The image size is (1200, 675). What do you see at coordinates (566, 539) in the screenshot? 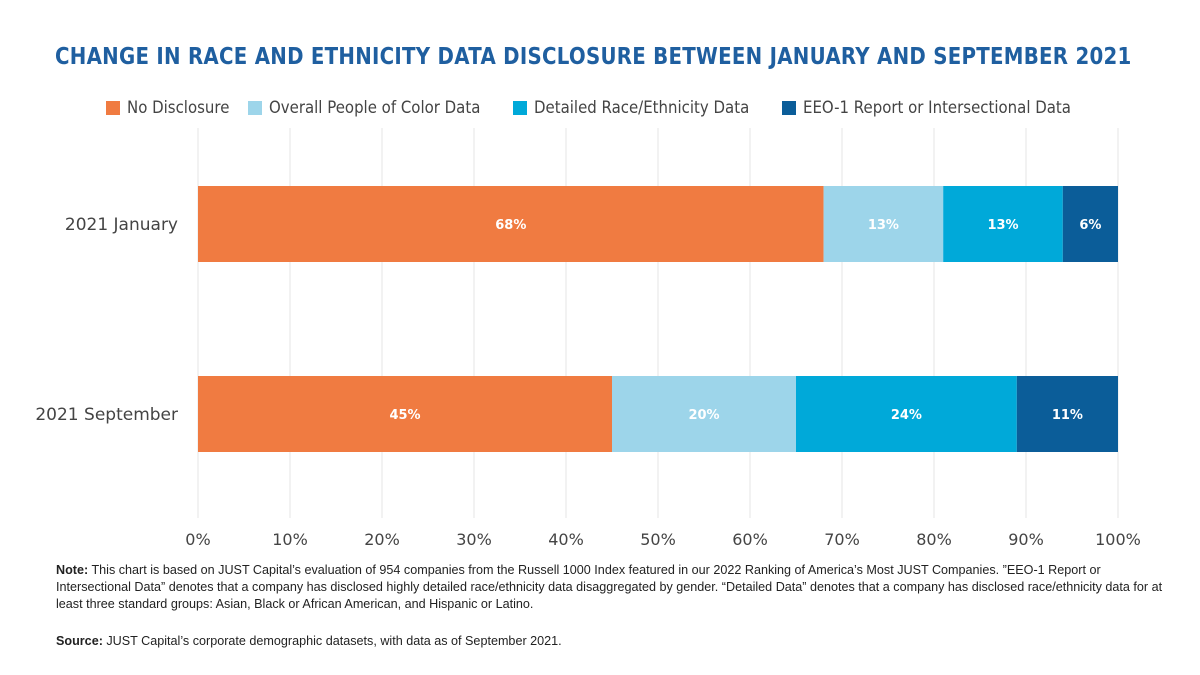
I see `x-tick-label: 40%` at bounding box center [566, 539].